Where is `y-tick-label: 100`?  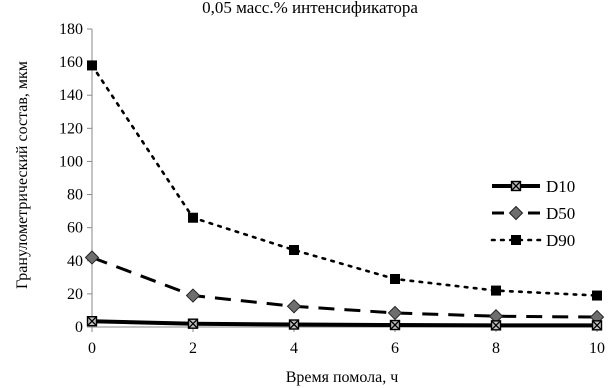
y-tick-label: 100 is located at coordinates (71, 161).